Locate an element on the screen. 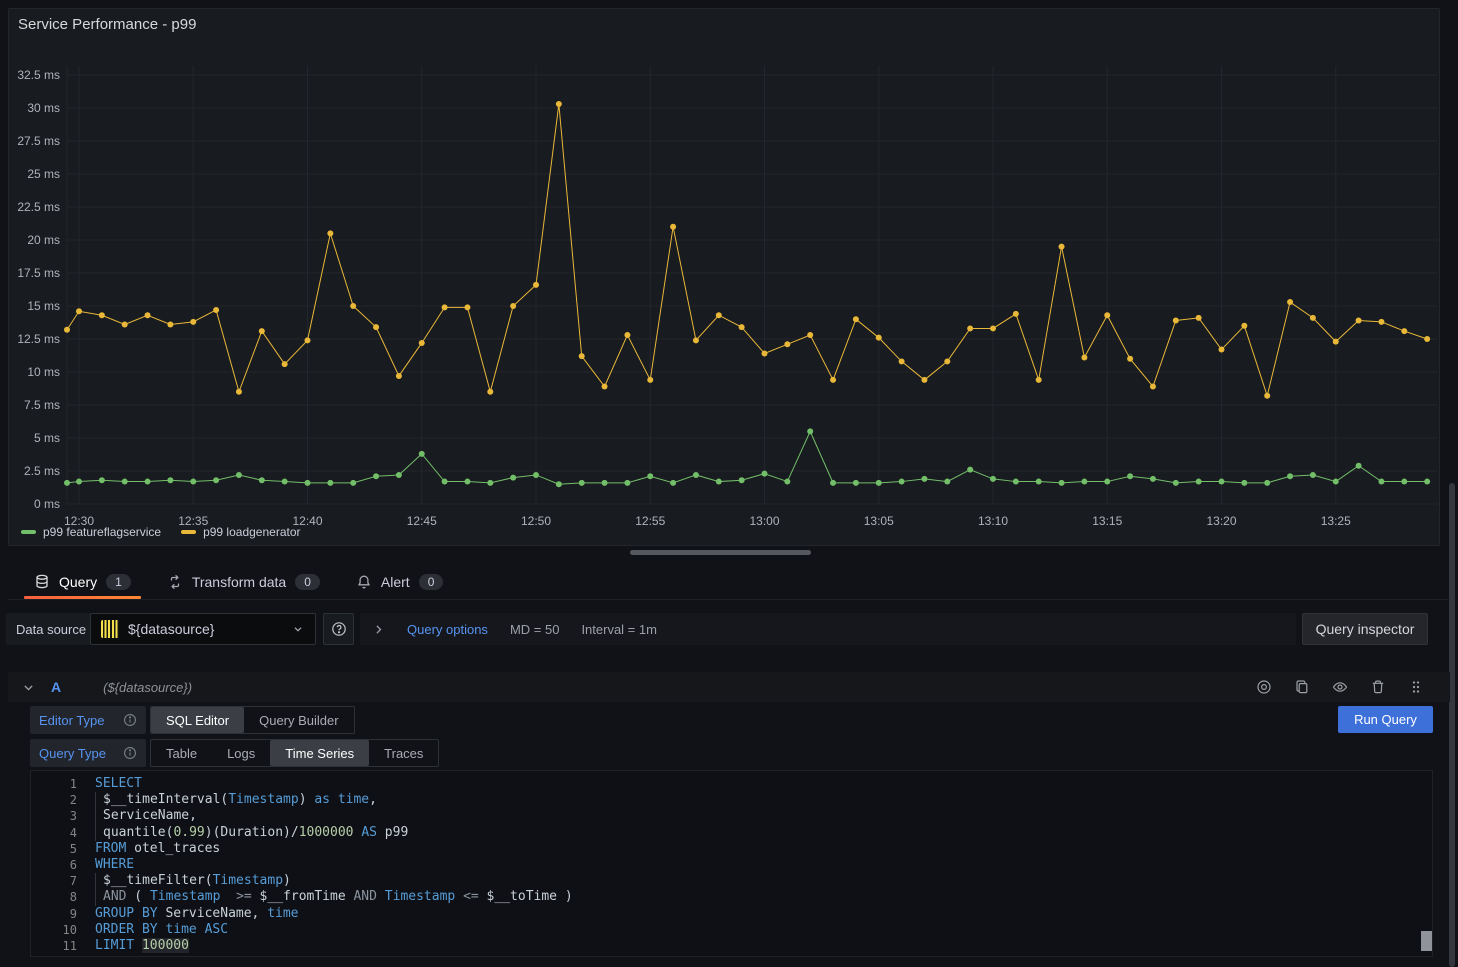 This screenshot has width=1458, height=967. legend-item: p99 loadgenerator is located at coordinates (241, 532).